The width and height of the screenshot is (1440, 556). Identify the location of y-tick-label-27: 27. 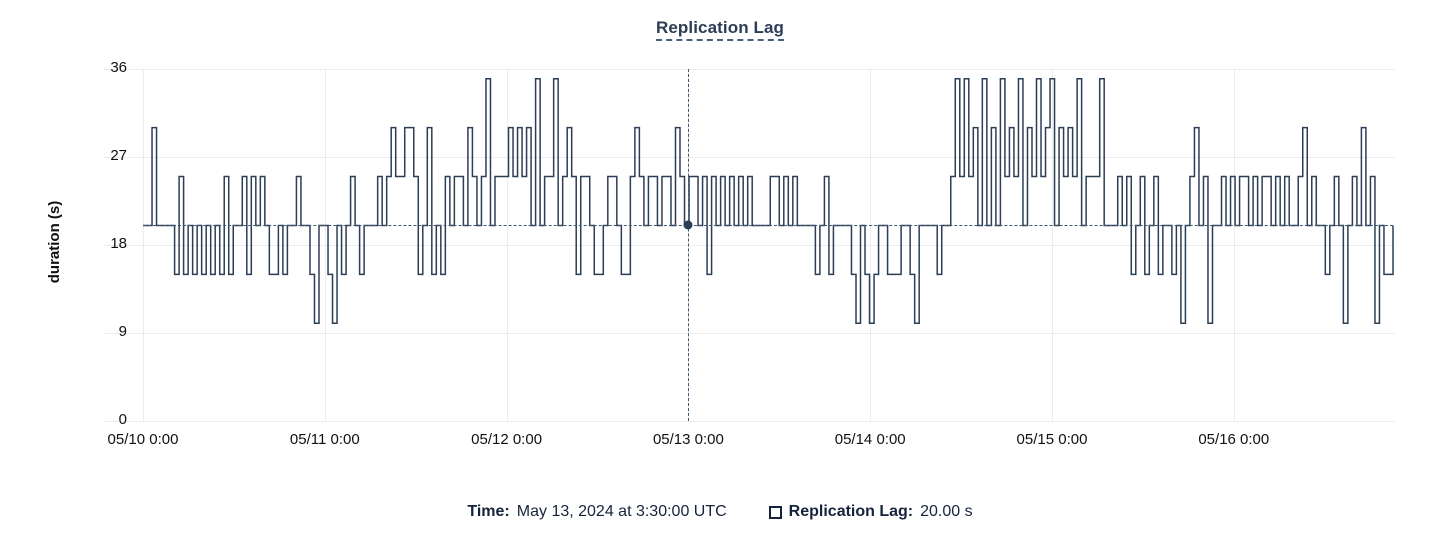
(118, 155).